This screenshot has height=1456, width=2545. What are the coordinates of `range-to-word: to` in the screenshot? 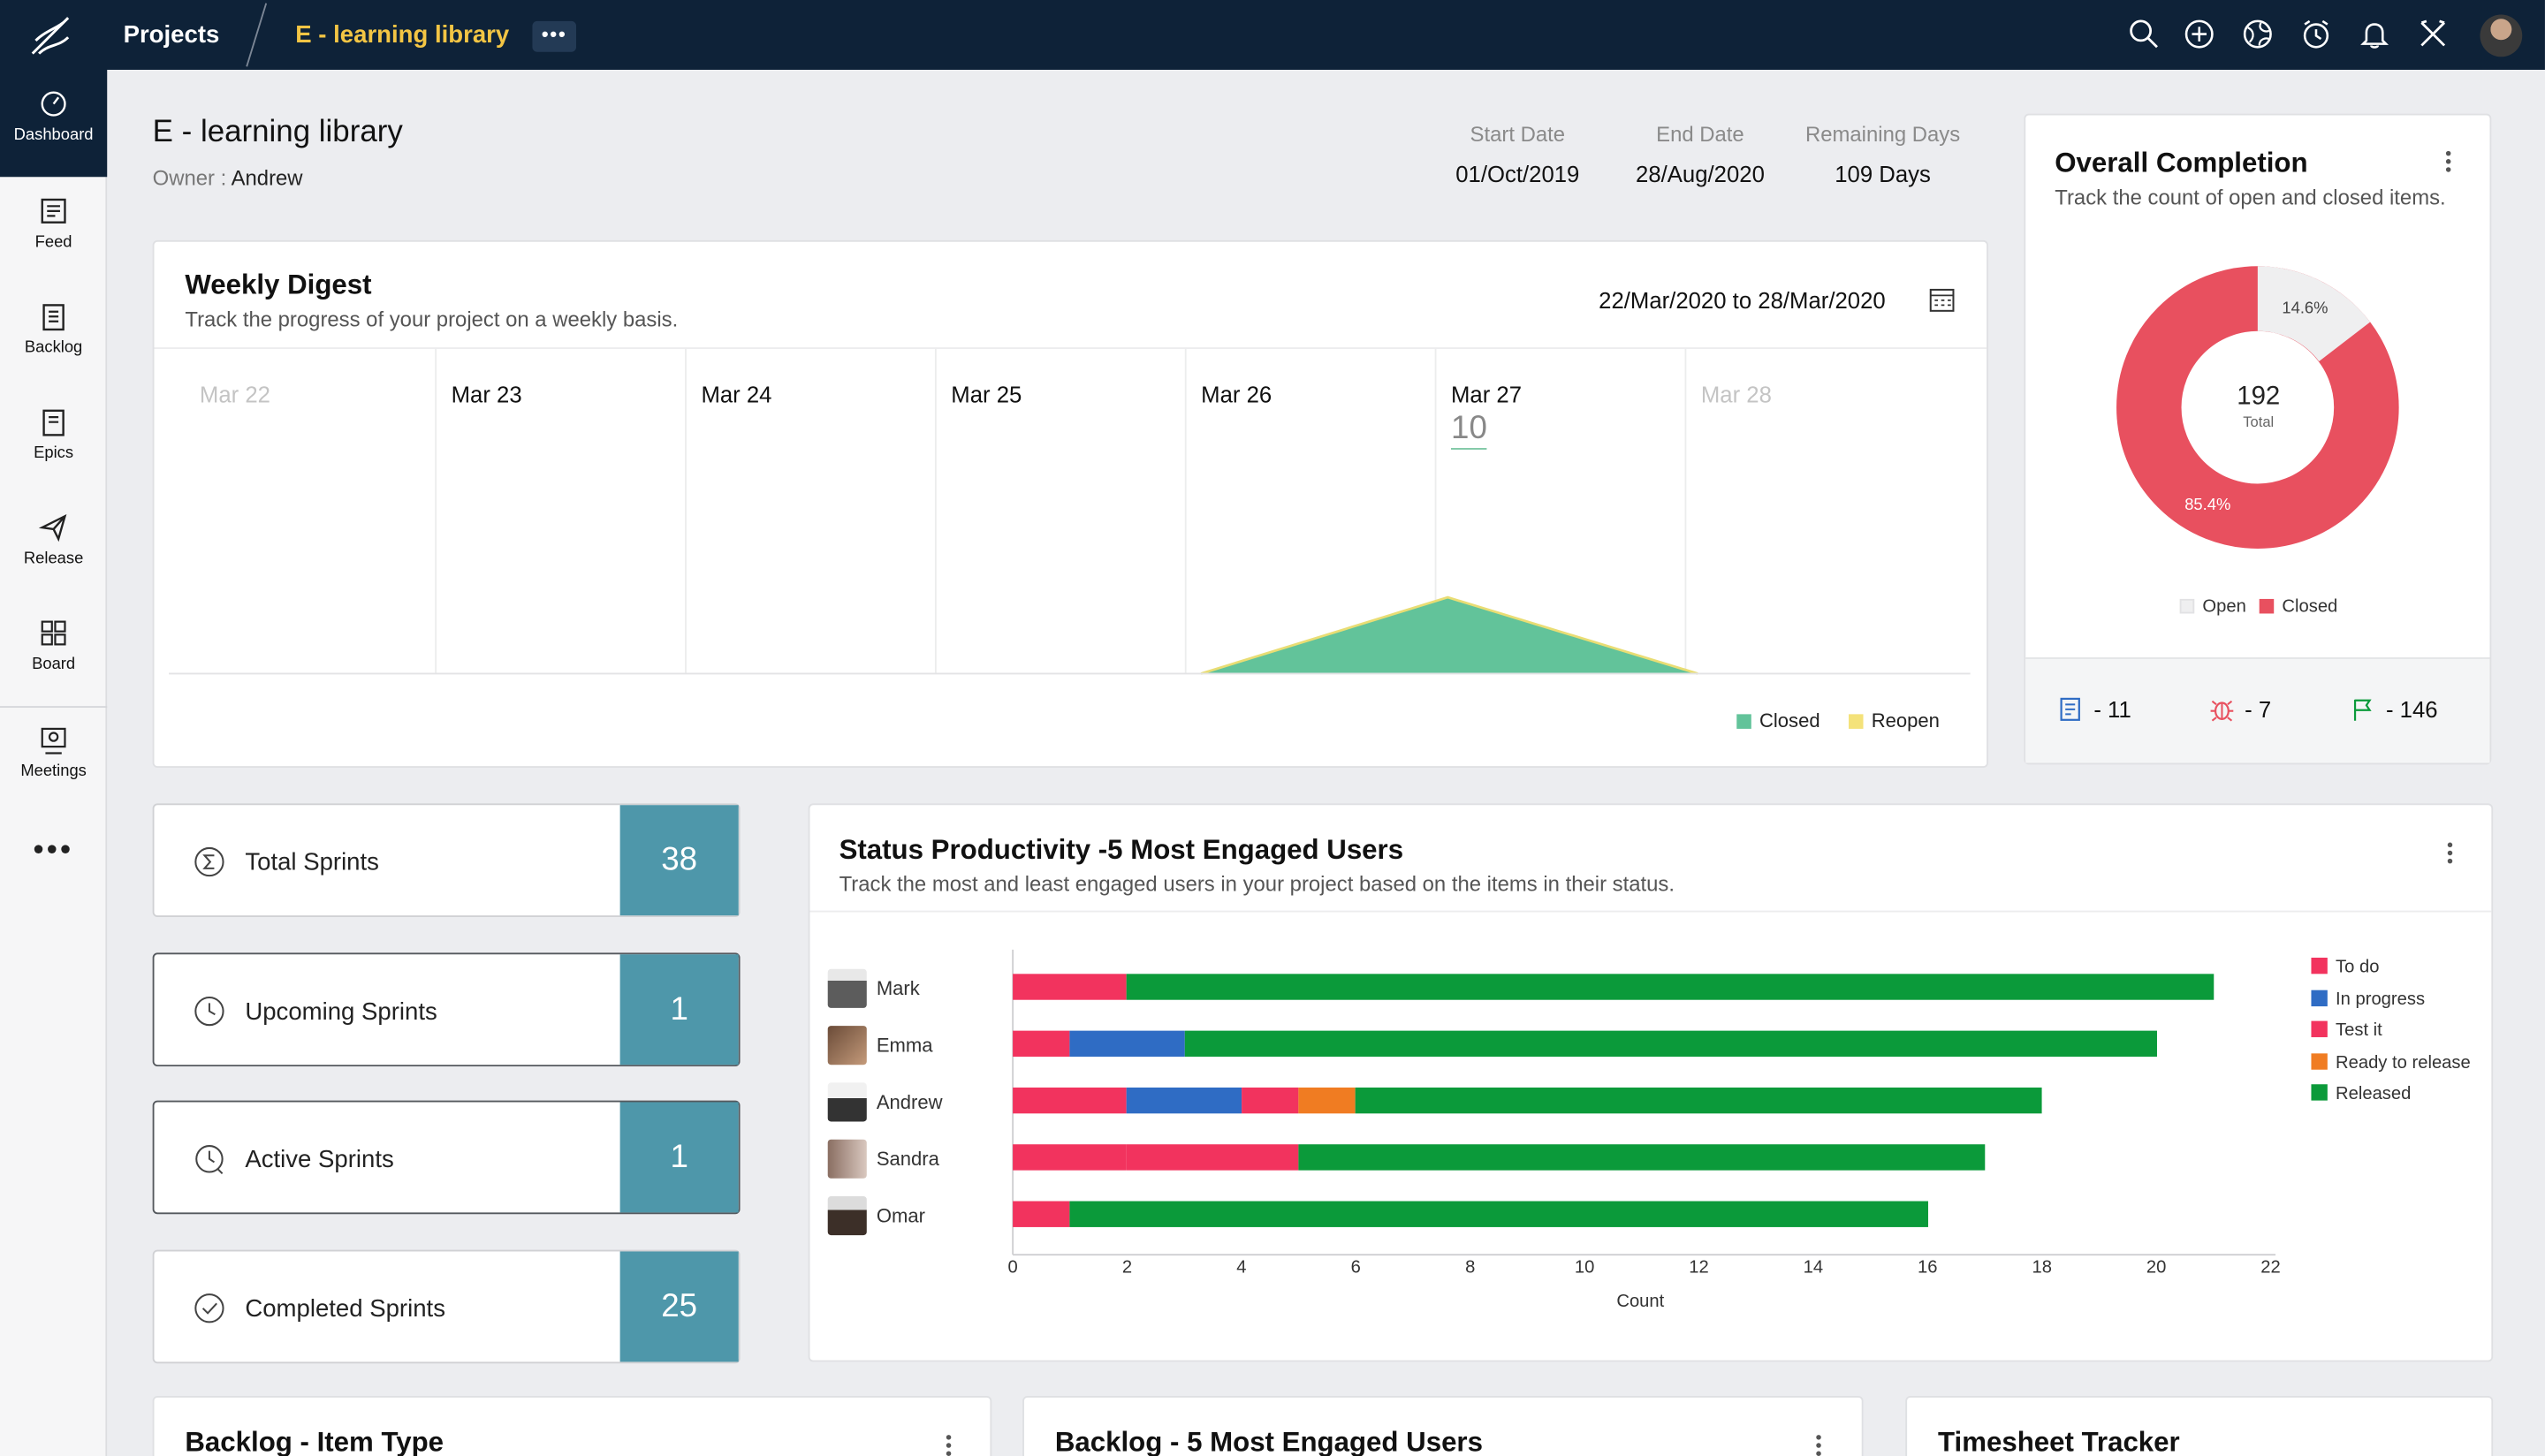 It's located at (1742, 300).